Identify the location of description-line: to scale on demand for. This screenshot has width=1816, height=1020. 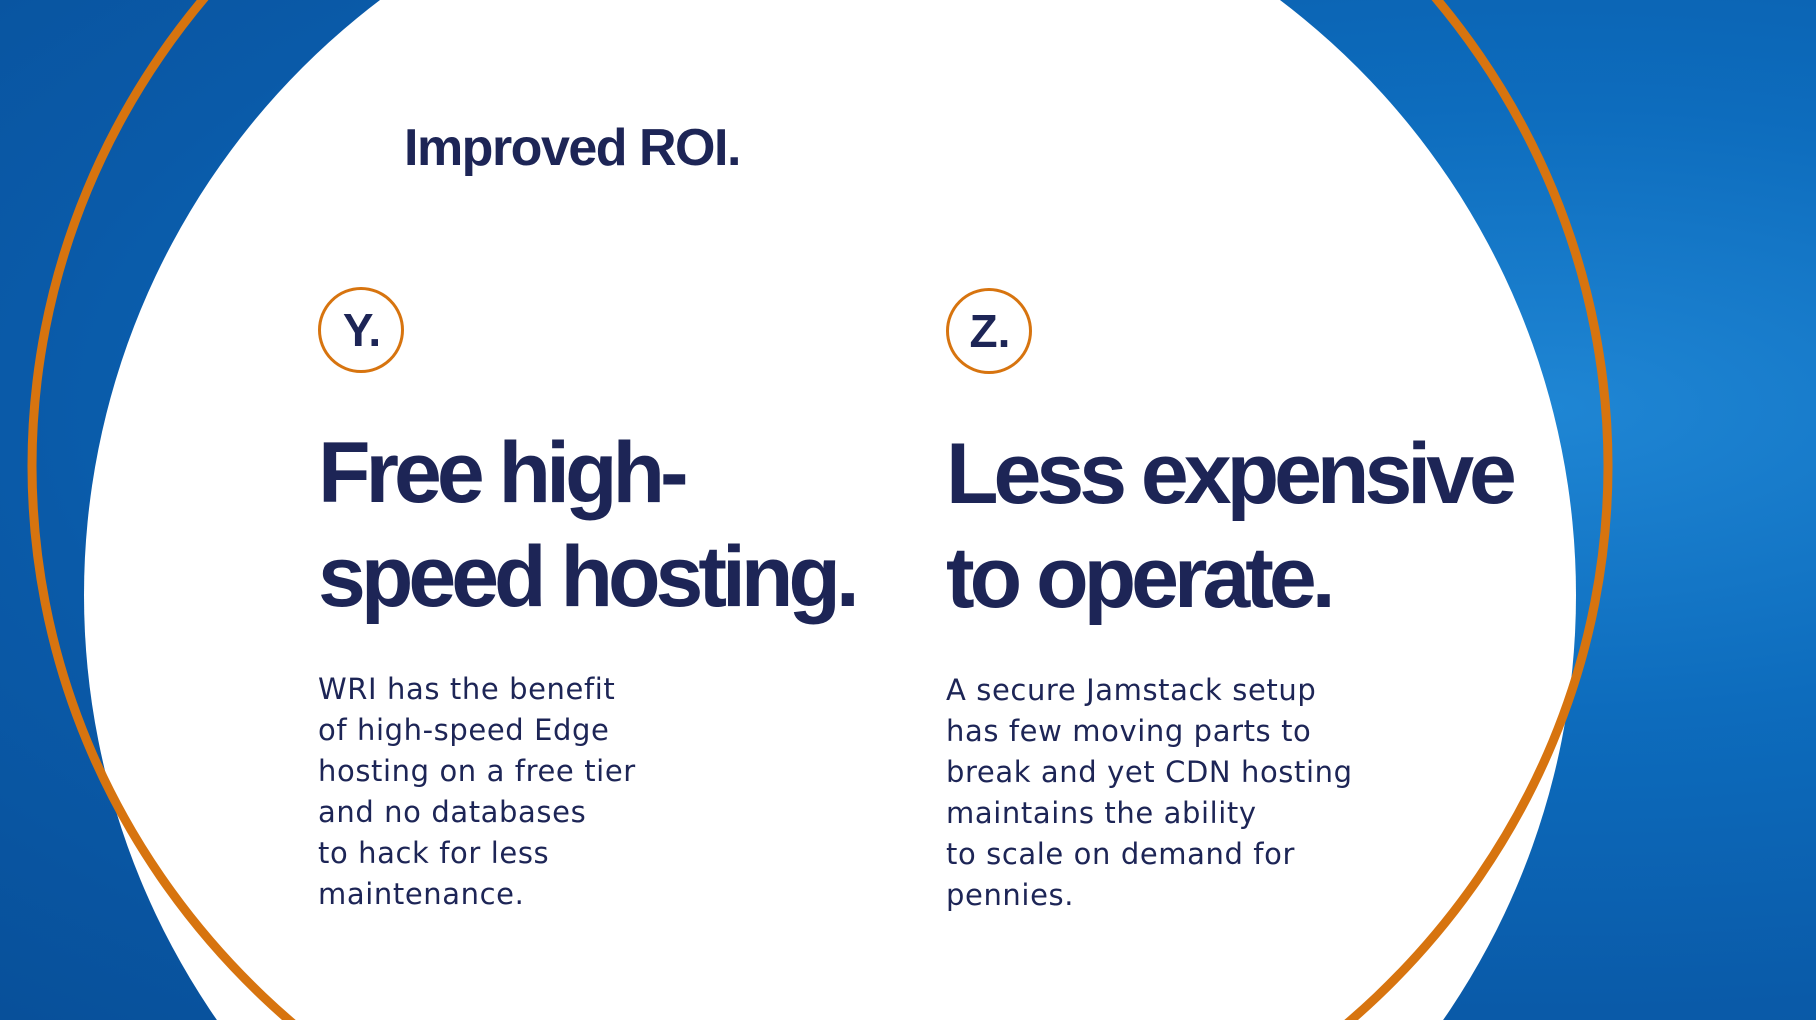
(1120, 854).